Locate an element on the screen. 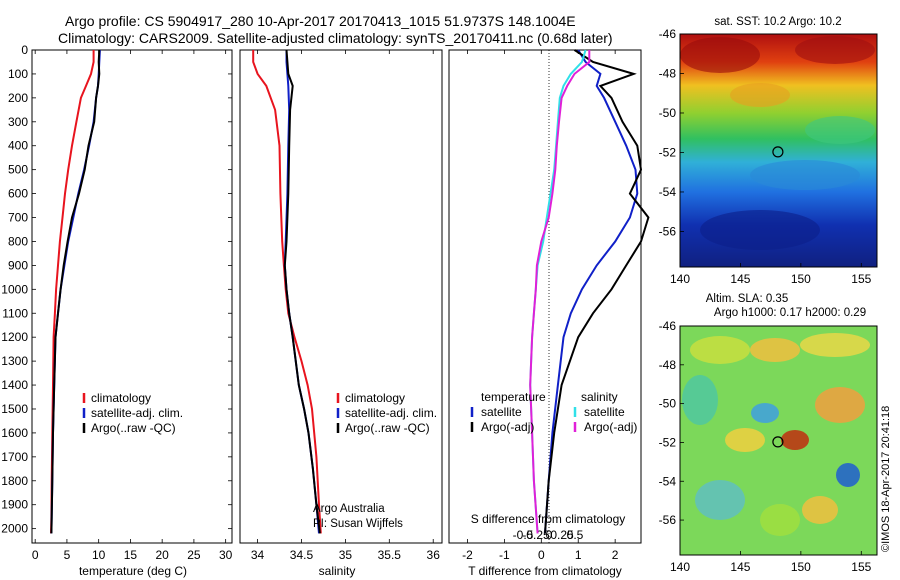  x-tick-label: 35 is located at coordinates (346, 555).